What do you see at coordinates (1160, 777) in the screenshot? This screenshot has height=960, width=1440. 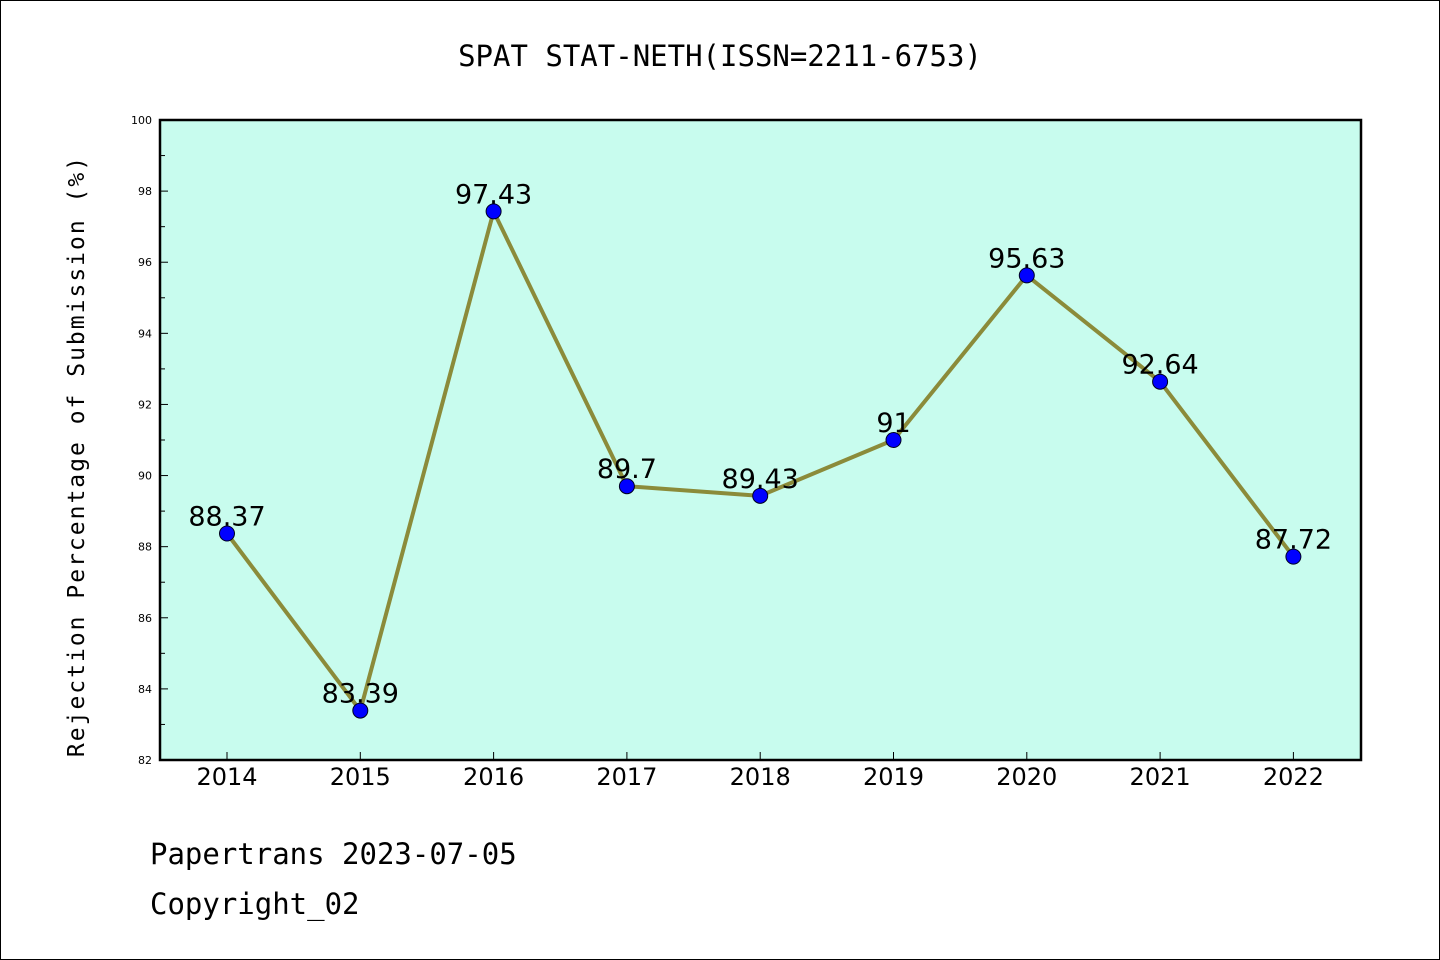 I see `x-tick-label: 2021` at bounding box center [1160, 777].